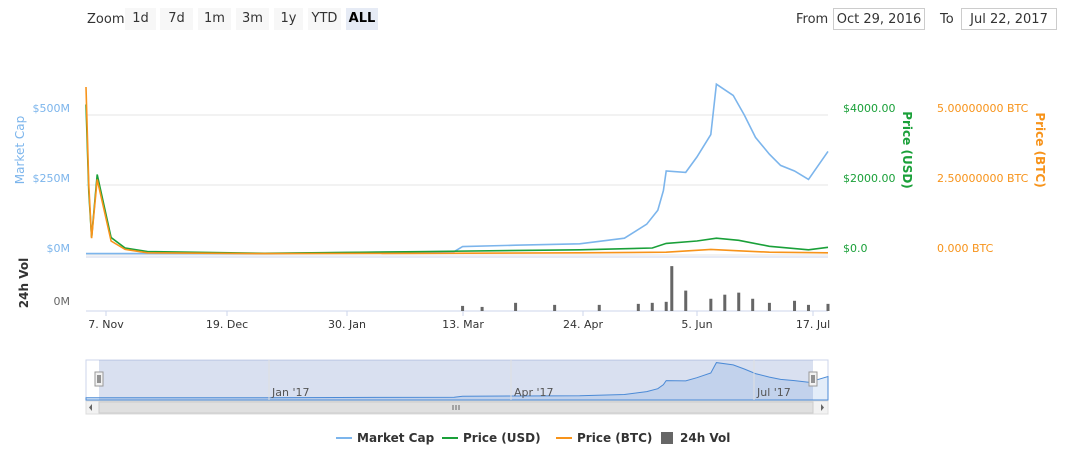 The height and width of the screenshot is (464, 1068). I want to click on zoom-button-ytd: YTD, so click(324, 19).